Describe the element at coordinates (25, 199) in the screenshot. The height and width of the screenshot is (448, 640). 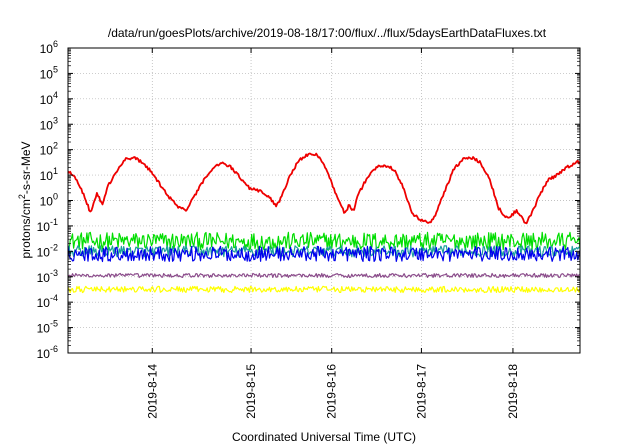
I see `y-axis-label: protons/cm2-s-sr-MeV` at that location.